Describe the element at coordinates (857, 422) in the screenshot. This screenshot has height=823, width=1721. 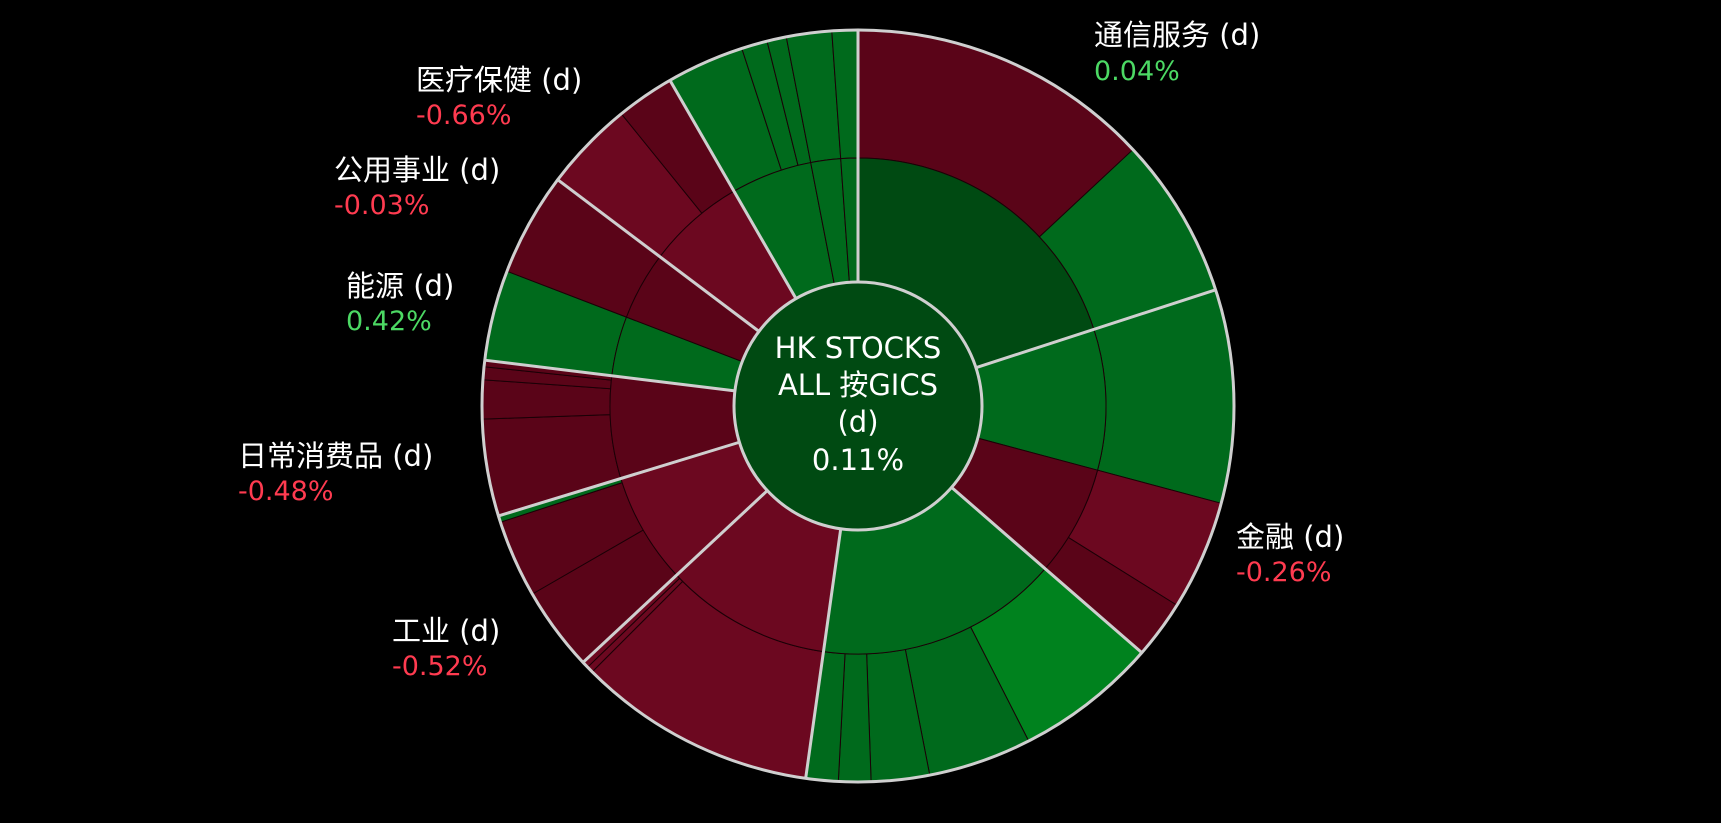
I see `center-title-line-3: (d)` at that location.